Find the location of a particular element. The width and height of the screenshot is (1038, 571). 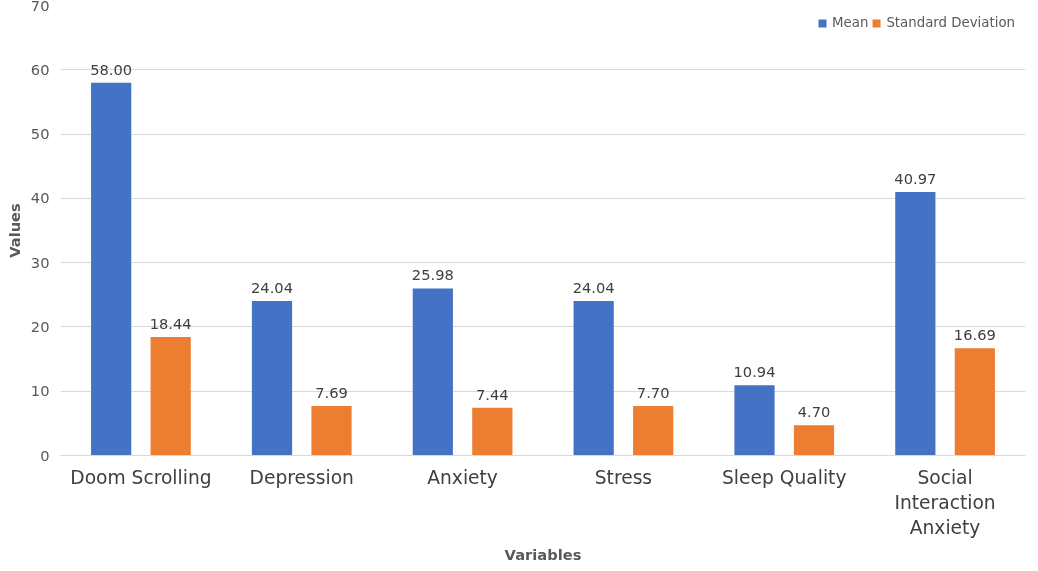

x-tick-label: Stress is located at coordinates (623, 477).